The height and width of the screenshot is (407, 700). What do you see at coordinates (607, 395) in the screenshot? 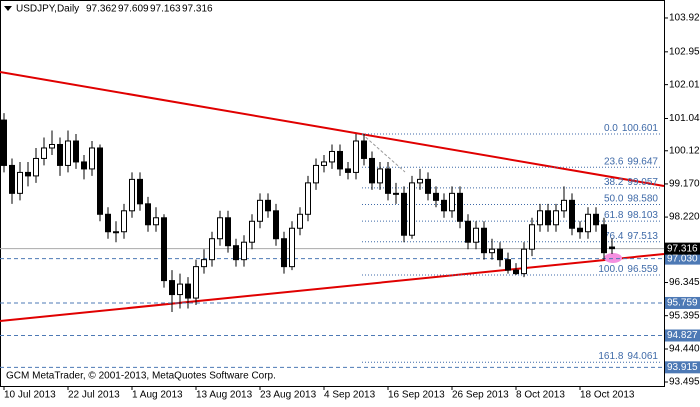
I see `x-tick-label: 18 Oct 2013` at bounding box center [607, 395].